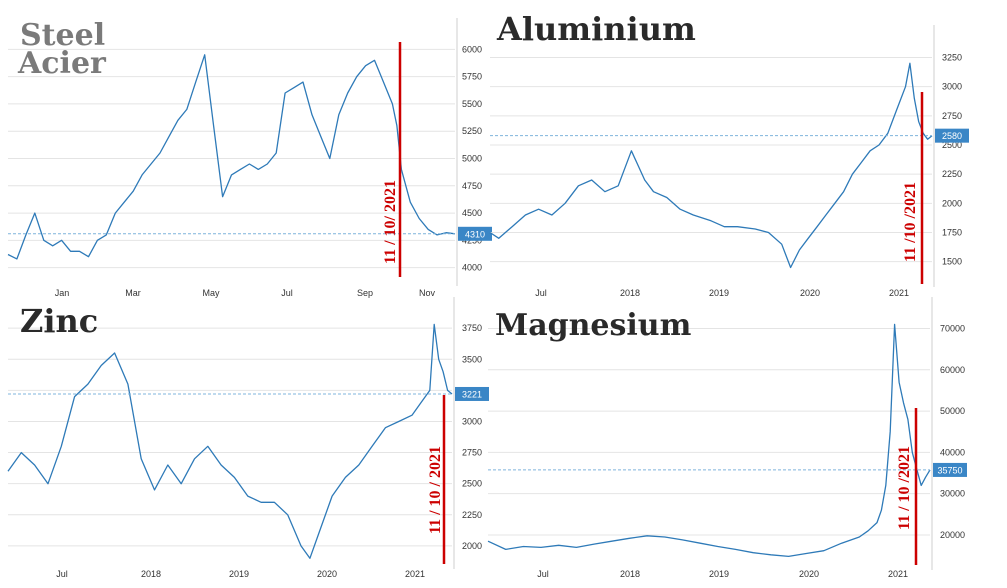  Describe the element at coordinates (543, 574) in the screenshot. I see `magnesium-x-tick-label: Jul` at that location.